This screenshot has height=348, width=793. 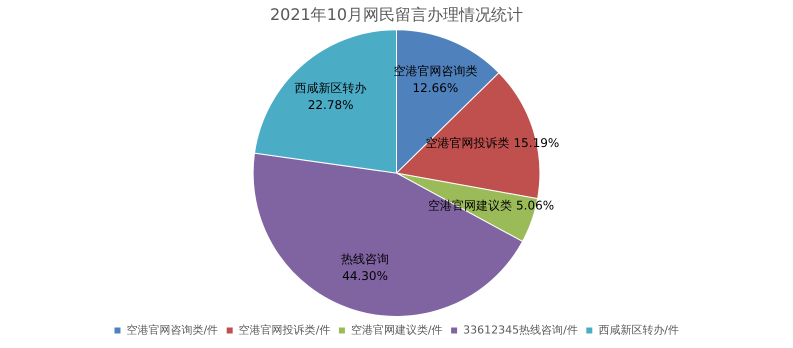 I want to click on legend-label: 33612345热线咨询/件, so click(x=520, y=329).